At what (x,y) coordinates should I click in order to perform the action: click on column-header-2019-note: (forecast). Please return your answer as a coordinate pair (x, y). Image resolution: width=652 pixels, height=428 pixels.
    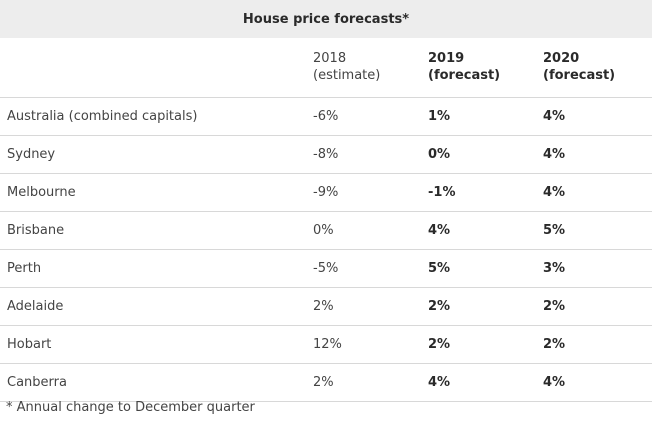
    Looking at the image, I should click on (464, 75).